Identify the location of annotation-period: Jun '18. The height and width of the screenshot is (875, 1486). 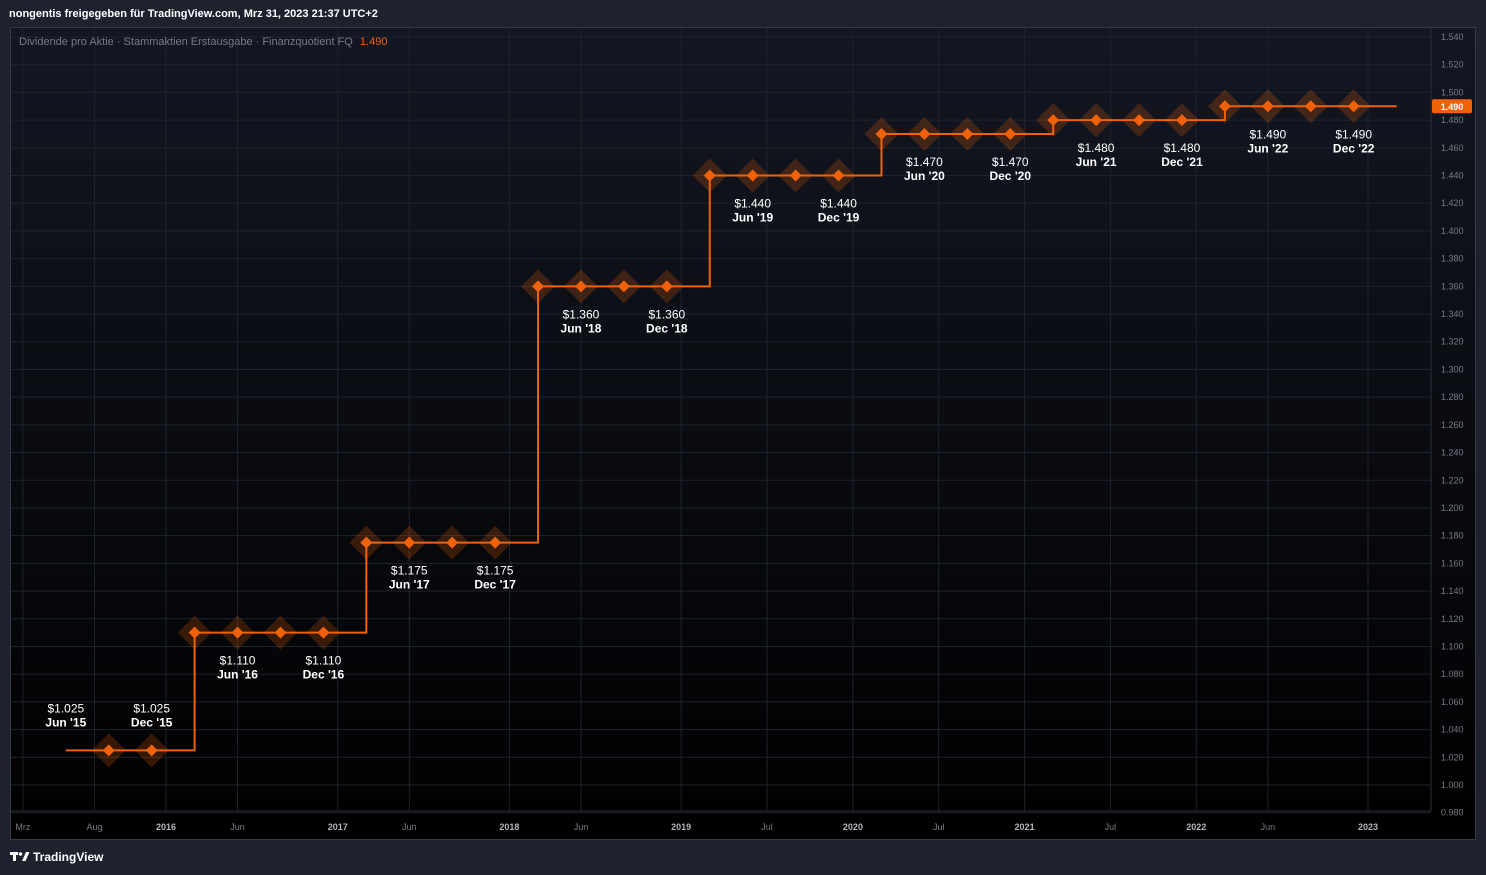
(581, 328).